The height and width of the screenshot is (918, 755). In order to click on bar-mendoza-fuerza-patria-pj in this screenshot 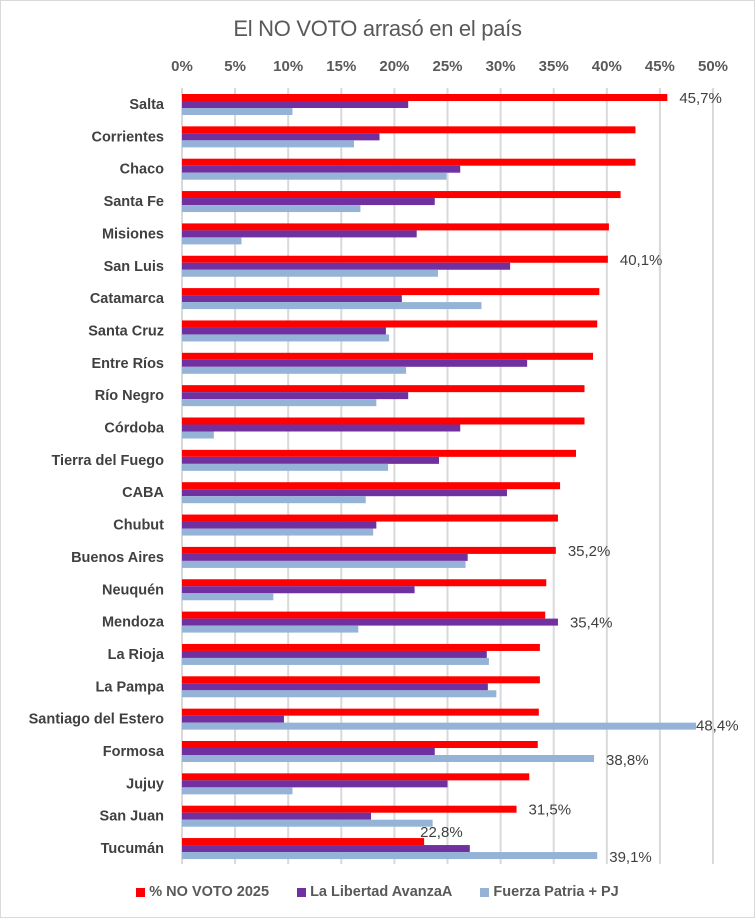, I will do `click(270, 629)`.